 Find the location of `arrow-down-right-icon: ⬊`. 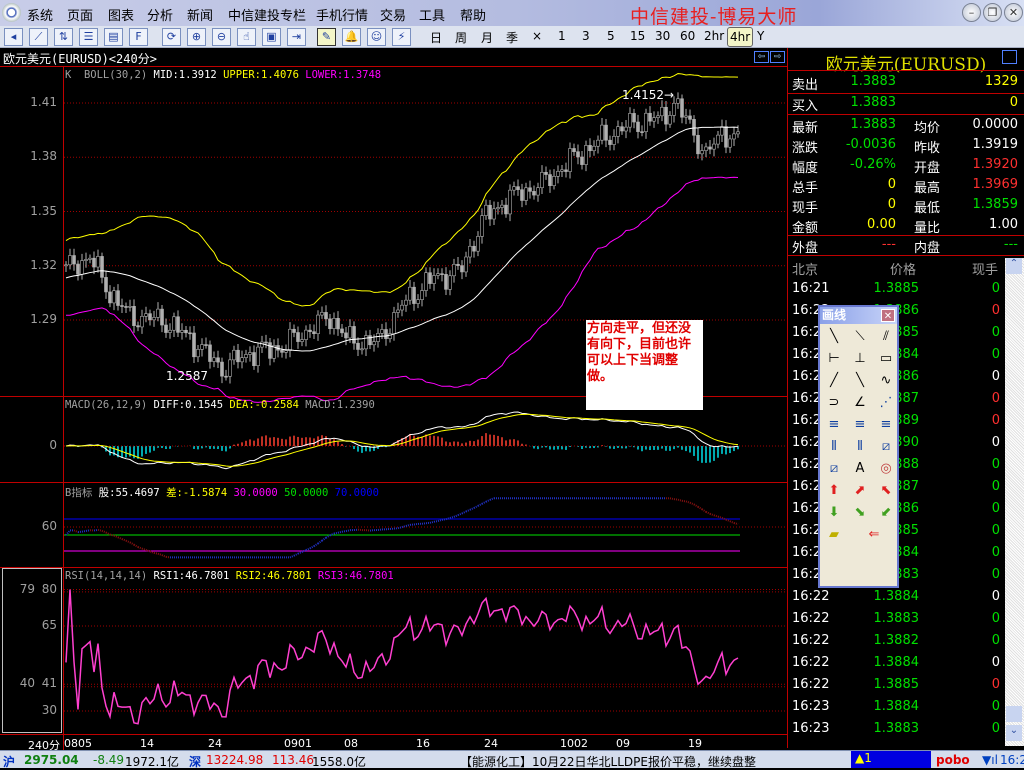

arrow-down-right-icon: ⬊ is located at coordinates (860, 513).